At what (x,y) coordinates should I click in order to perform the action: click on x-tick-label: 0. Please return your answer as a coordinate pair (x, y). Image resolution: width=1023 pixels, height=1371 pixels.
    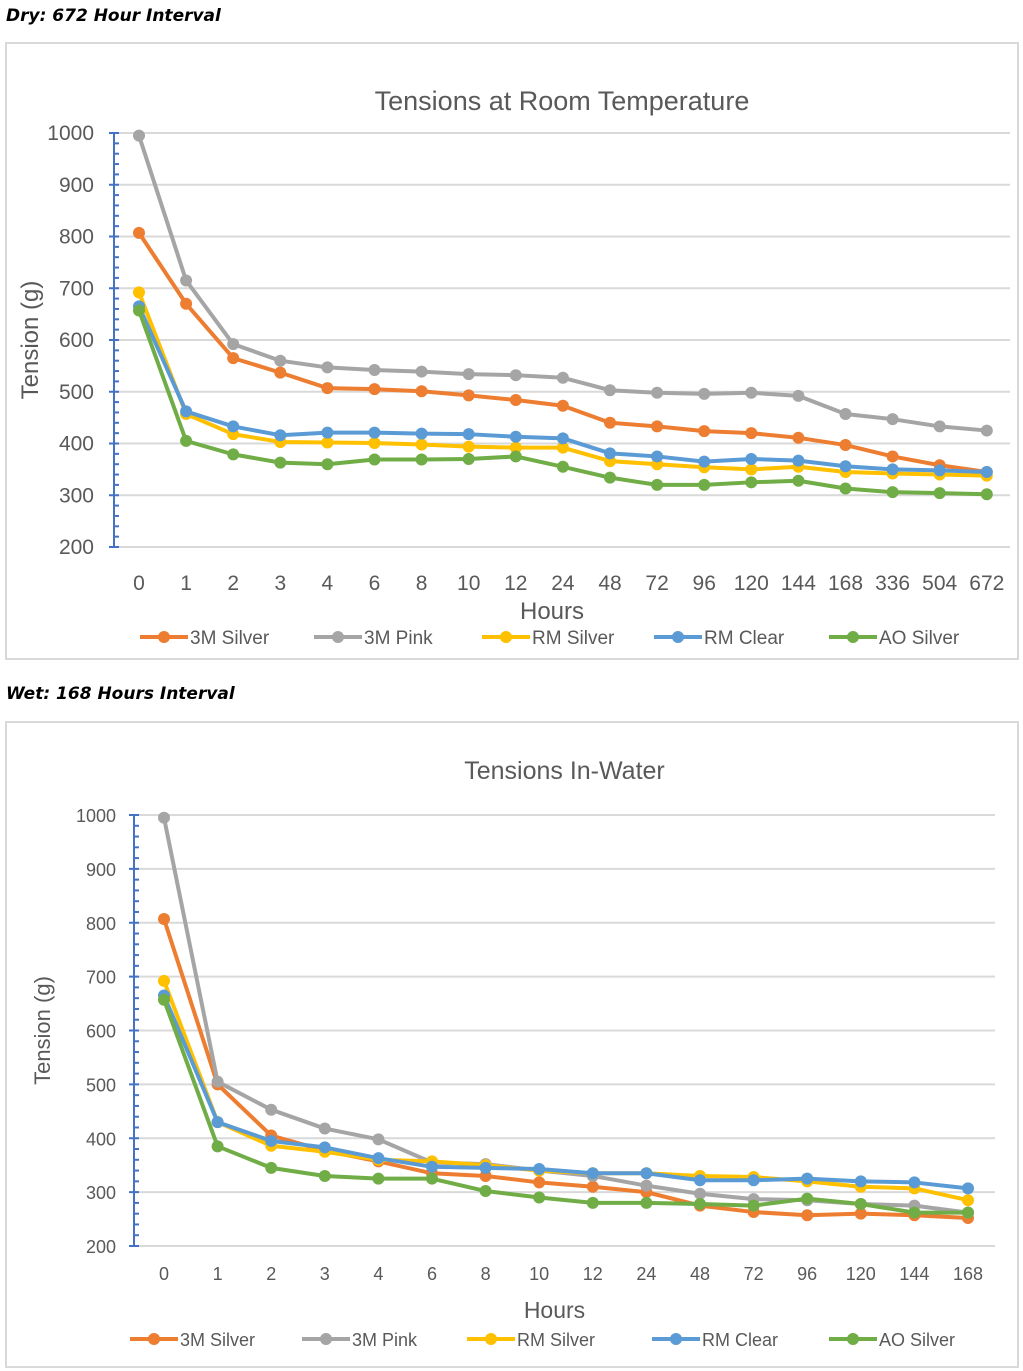
    Looking at the image, I should click on (164, 1274).